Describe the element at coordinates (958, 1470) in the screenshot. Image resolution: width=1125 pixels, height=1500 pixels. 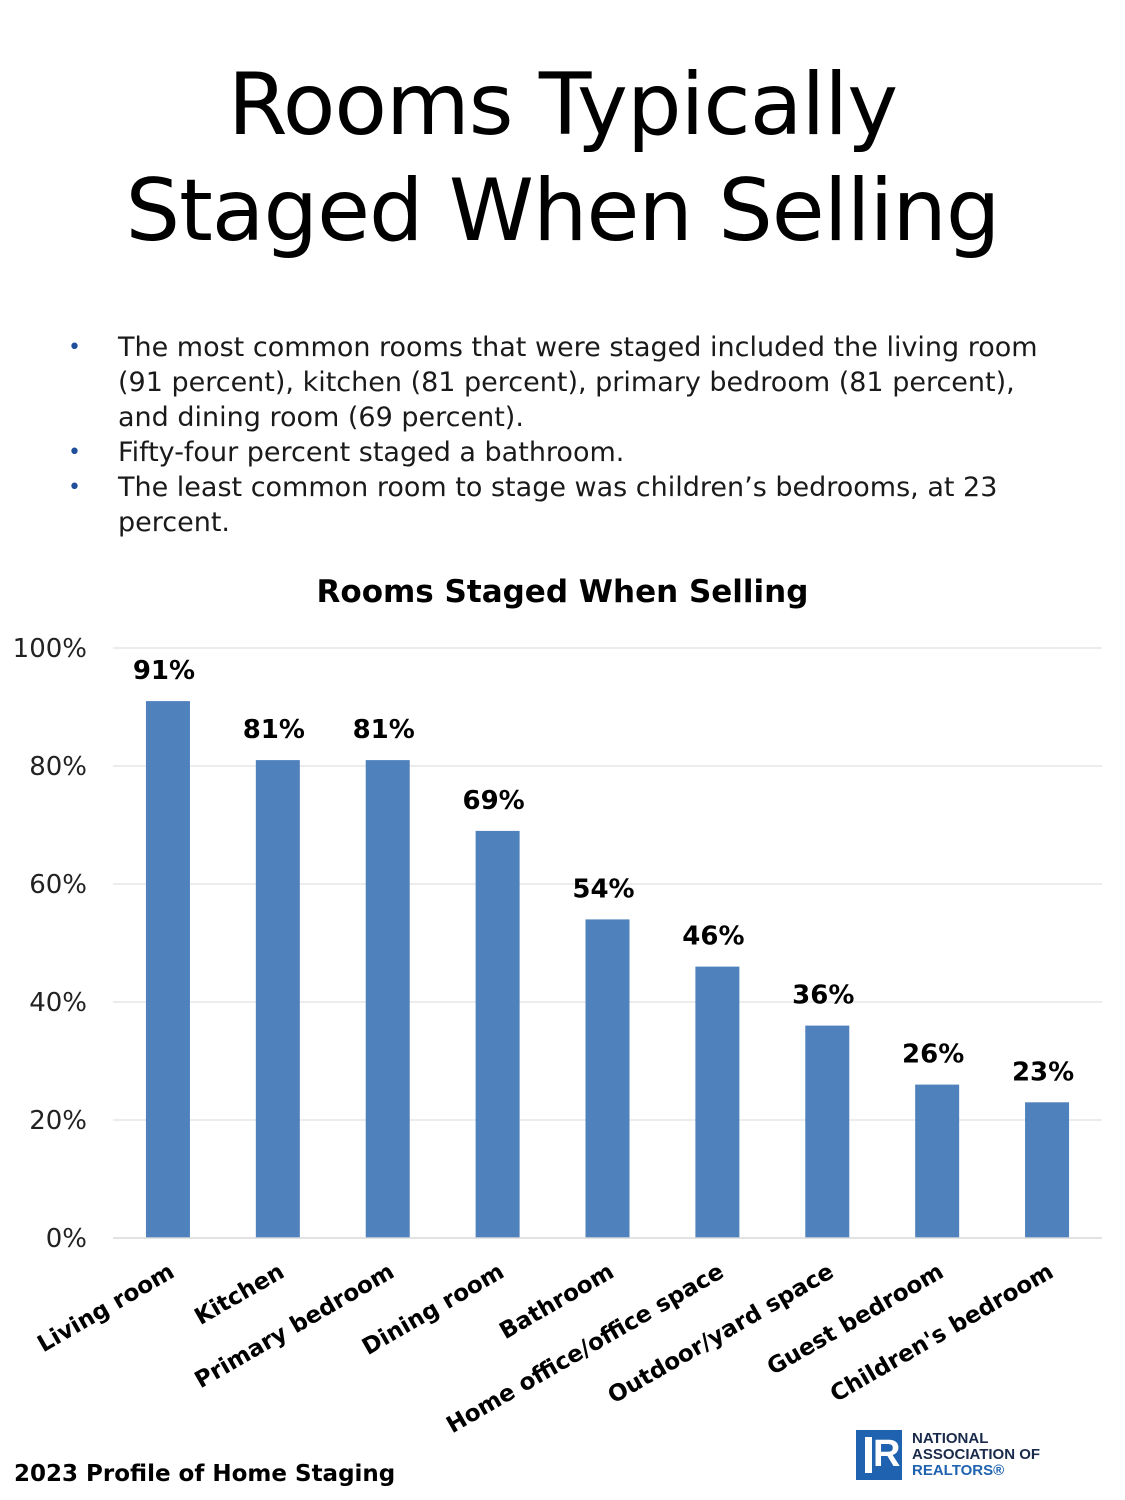
I see `logo-line-3: REALTORS®` at that location.